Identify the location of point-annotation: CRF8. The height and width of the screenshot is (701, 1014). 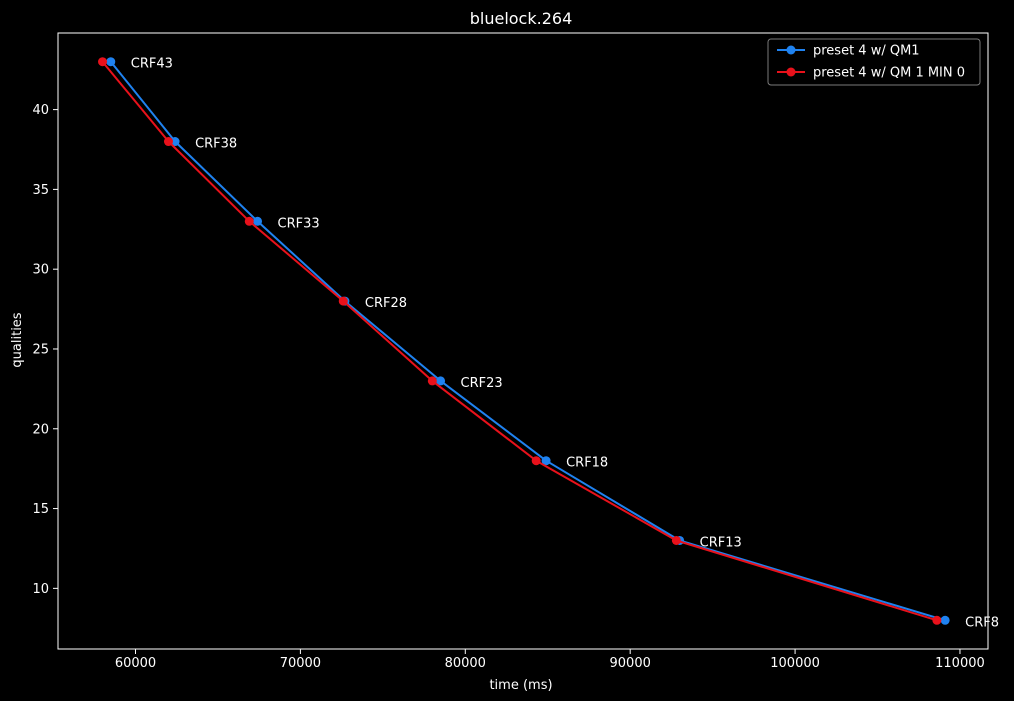
(982, 622).